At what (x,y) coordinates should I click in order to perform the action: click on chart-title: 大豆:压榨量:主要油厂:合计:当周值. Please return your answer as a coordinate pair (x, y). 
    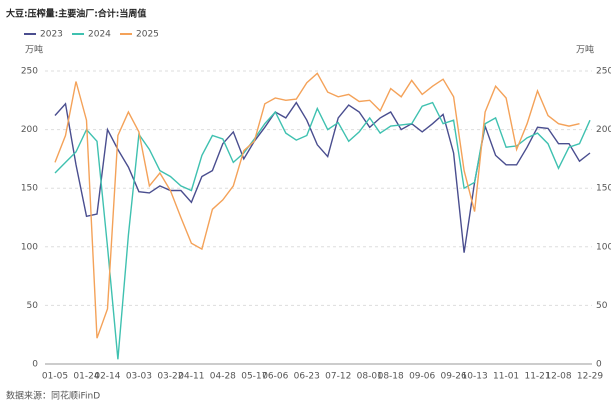
    Looking at the image, I should click on (76, 14).